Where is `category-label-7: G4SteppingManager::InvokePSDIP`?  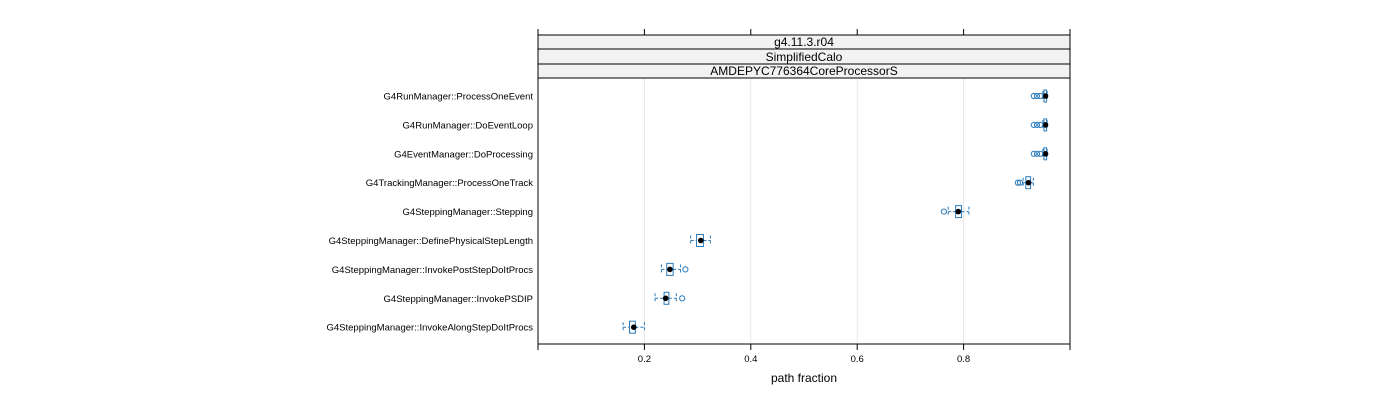
category-label-7: G4SteppingManager::InvokePSDIP is located at coordinates (458, 299).